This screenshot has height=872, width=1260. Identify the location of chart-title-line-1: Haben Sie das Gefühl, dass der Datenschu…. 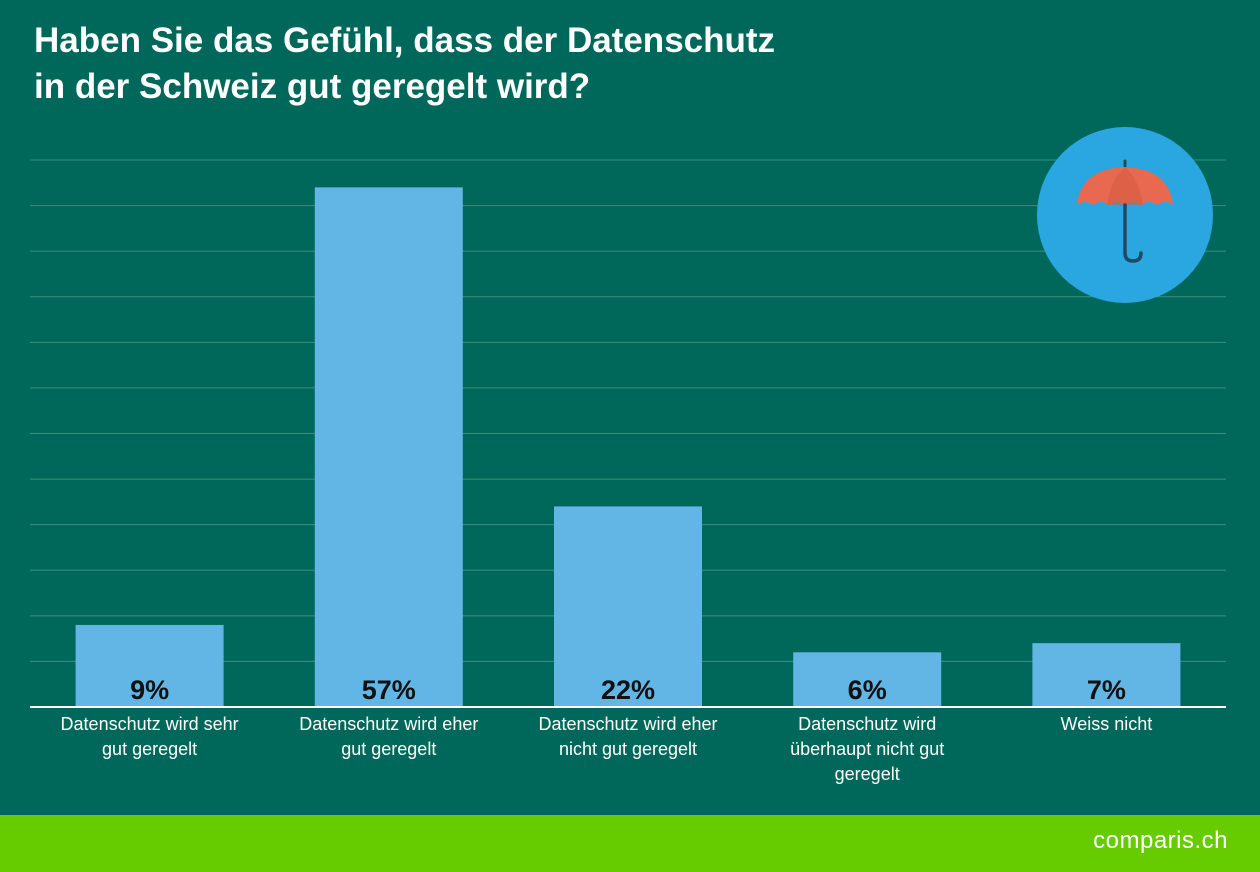
(405, 40).